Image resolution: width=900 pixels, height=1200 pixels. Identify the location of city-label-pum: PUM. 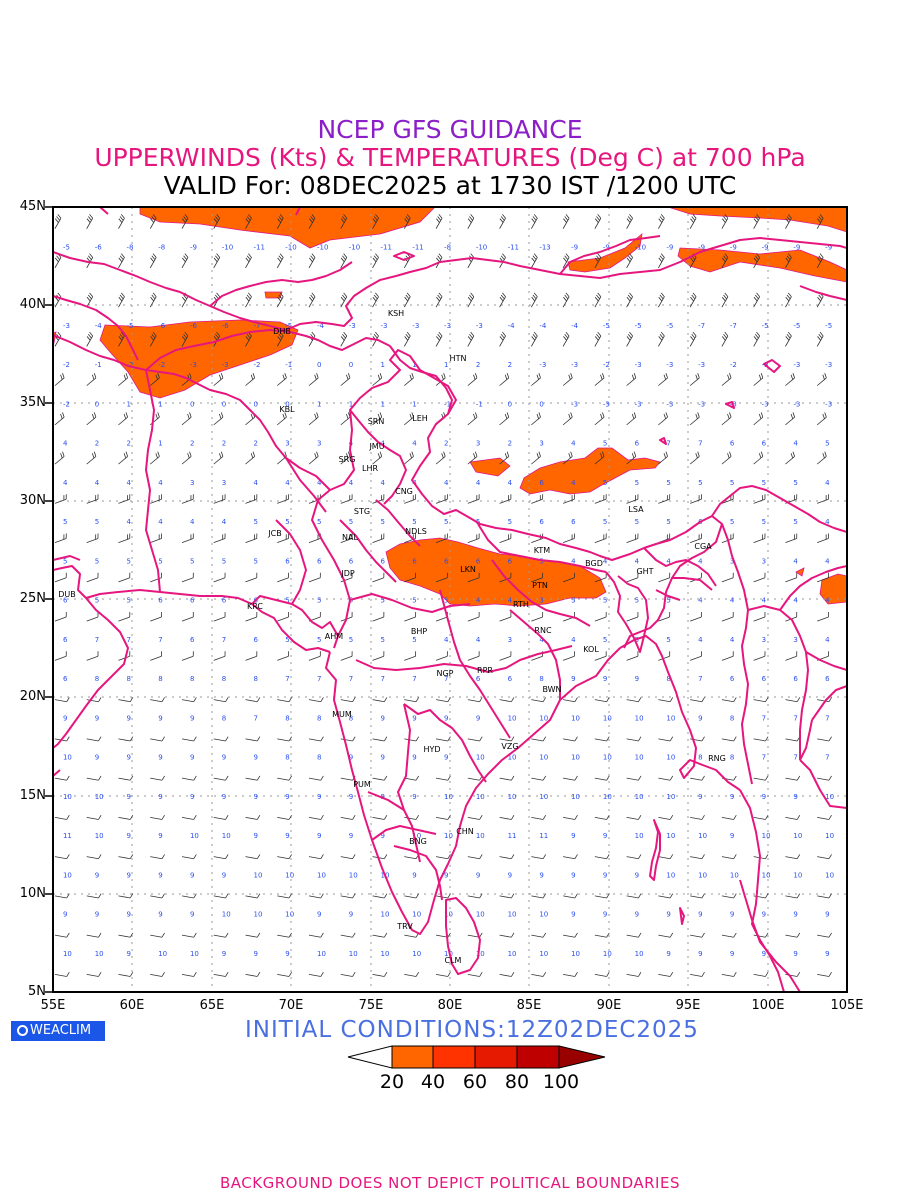
(362, 784).